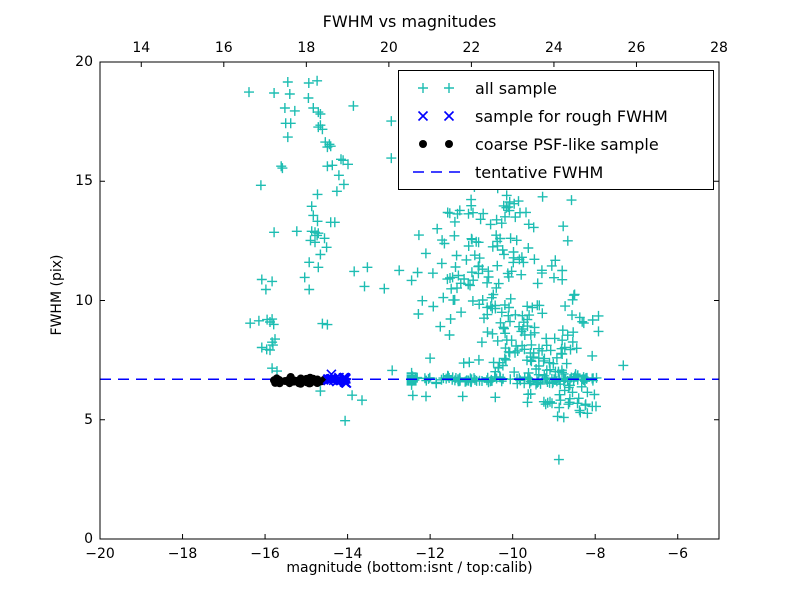 This screenshot has width=800, height=600. I want to click on legend-label: sample for rough FWHM, so click(571, 116).